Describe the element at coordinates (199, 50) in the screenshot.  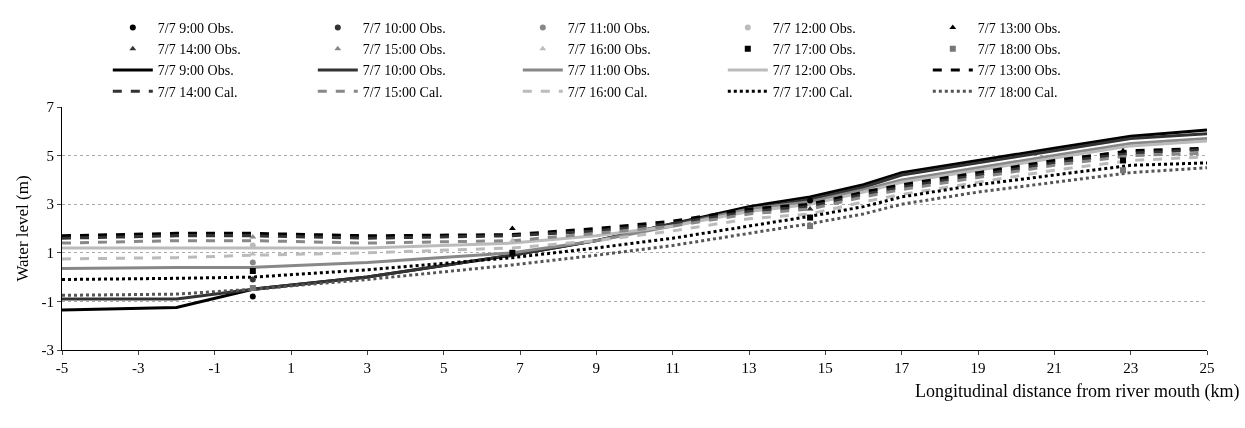
I see `legend-label: 7/7 14:00 Obs.` at that location.